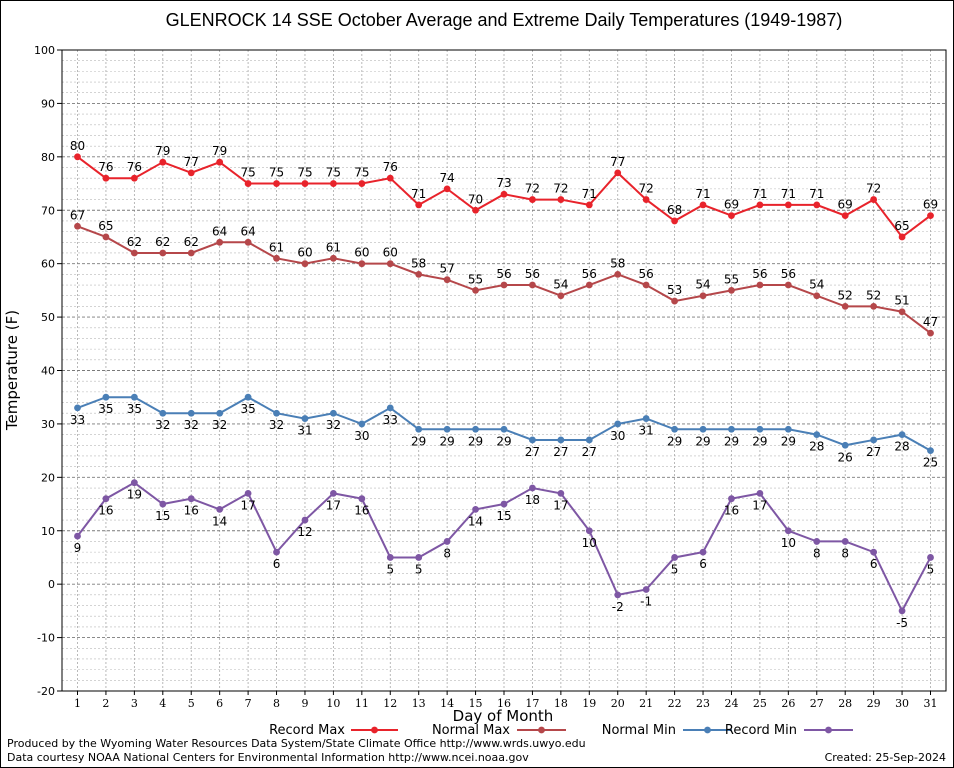 The height and width of the screenshot is (768, 954). What do you see at coordinates (447, 703) in the screenshot?
I see `x-tick-label: 14` at bounding box center [447, 703].